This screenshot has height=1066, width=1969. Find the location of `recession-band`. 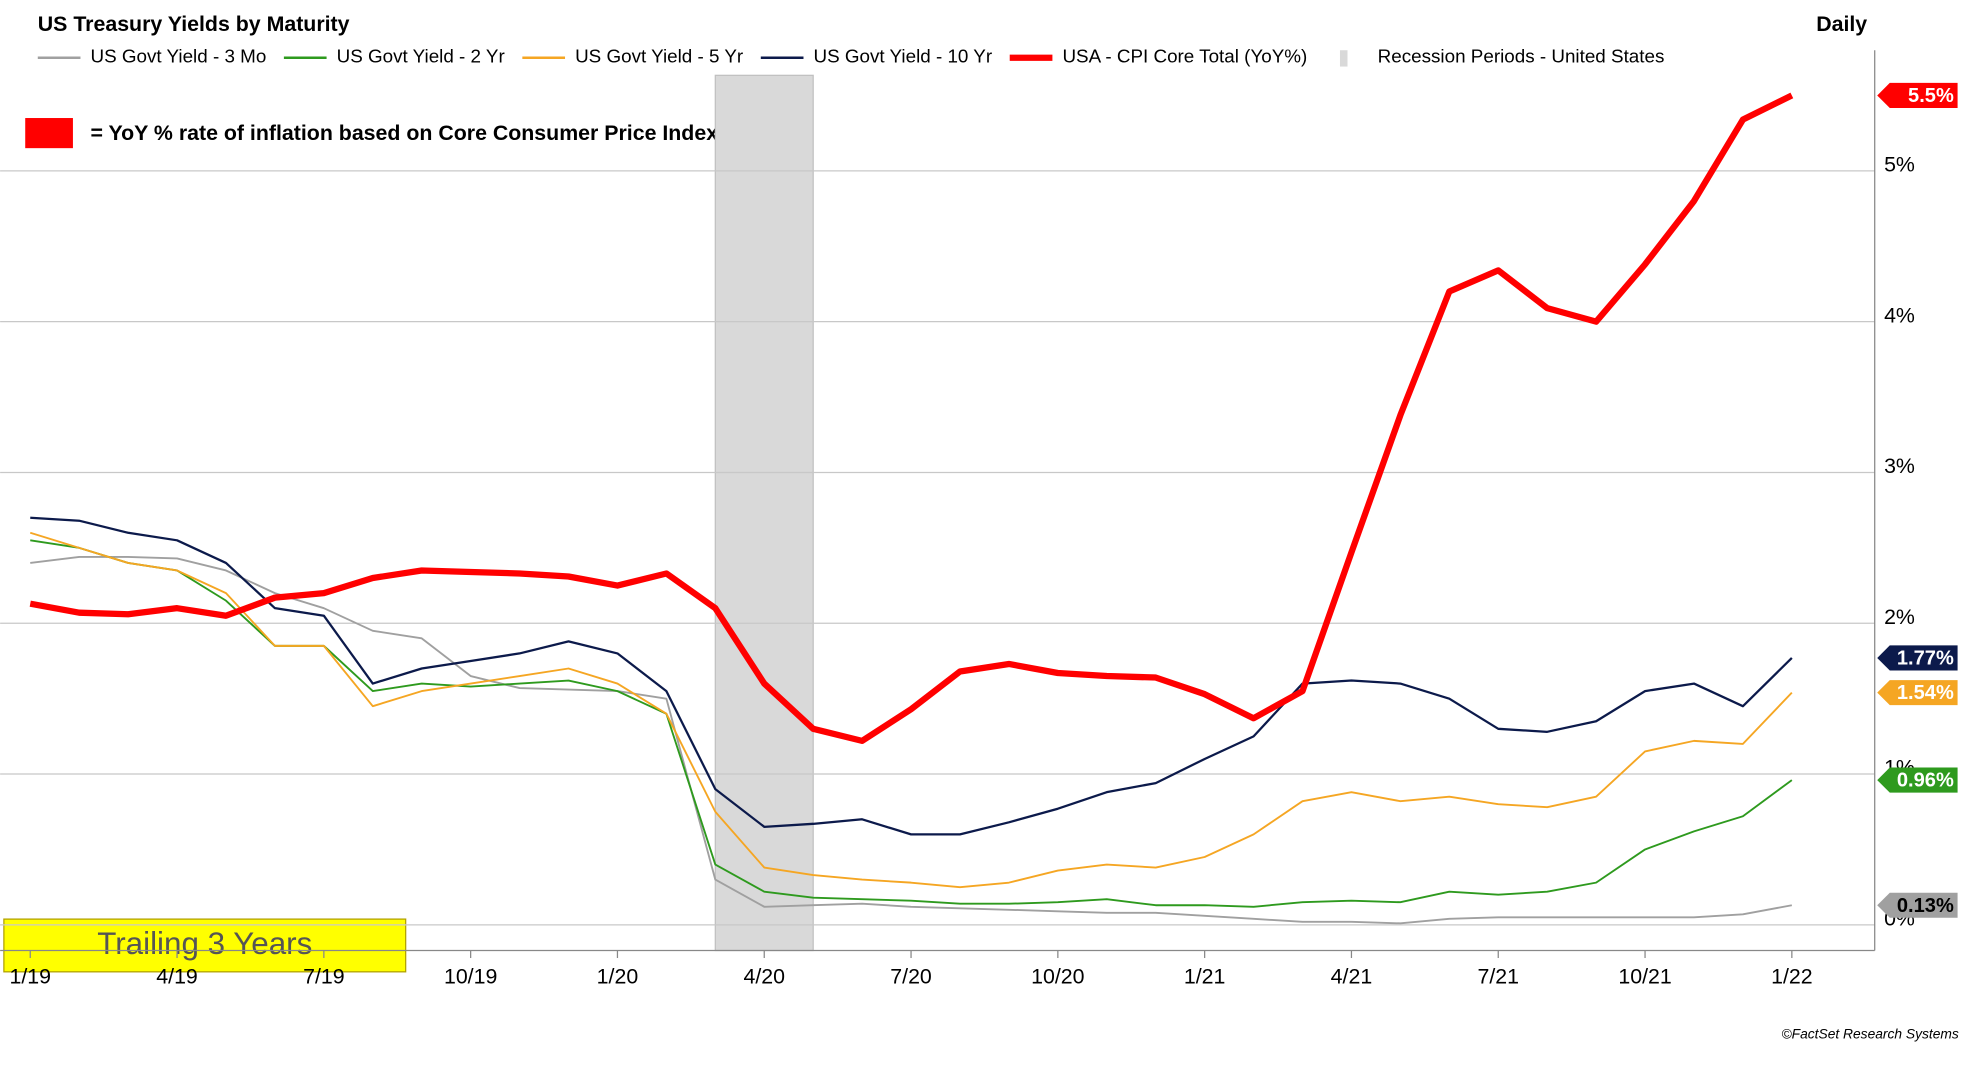

recession-band is located at coordinates (764, 513).